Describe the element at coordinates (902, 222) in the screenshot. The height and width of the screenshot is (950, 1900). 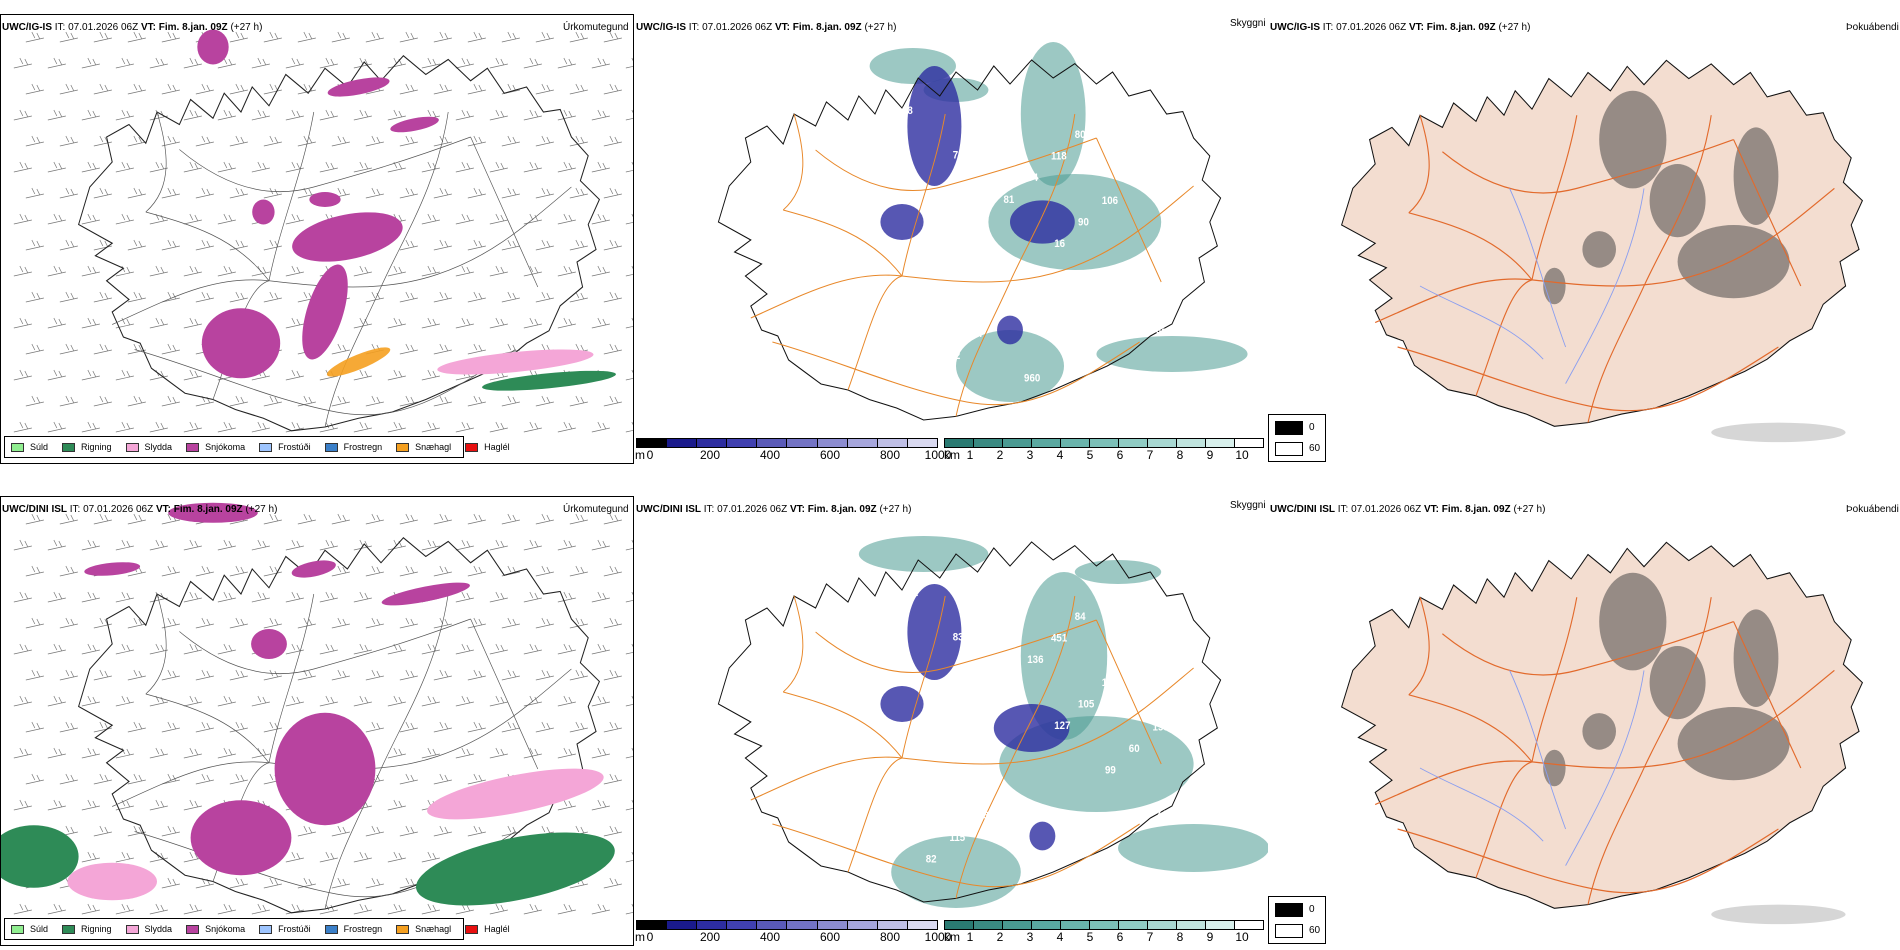
I see `low-visibility-area` at that location.